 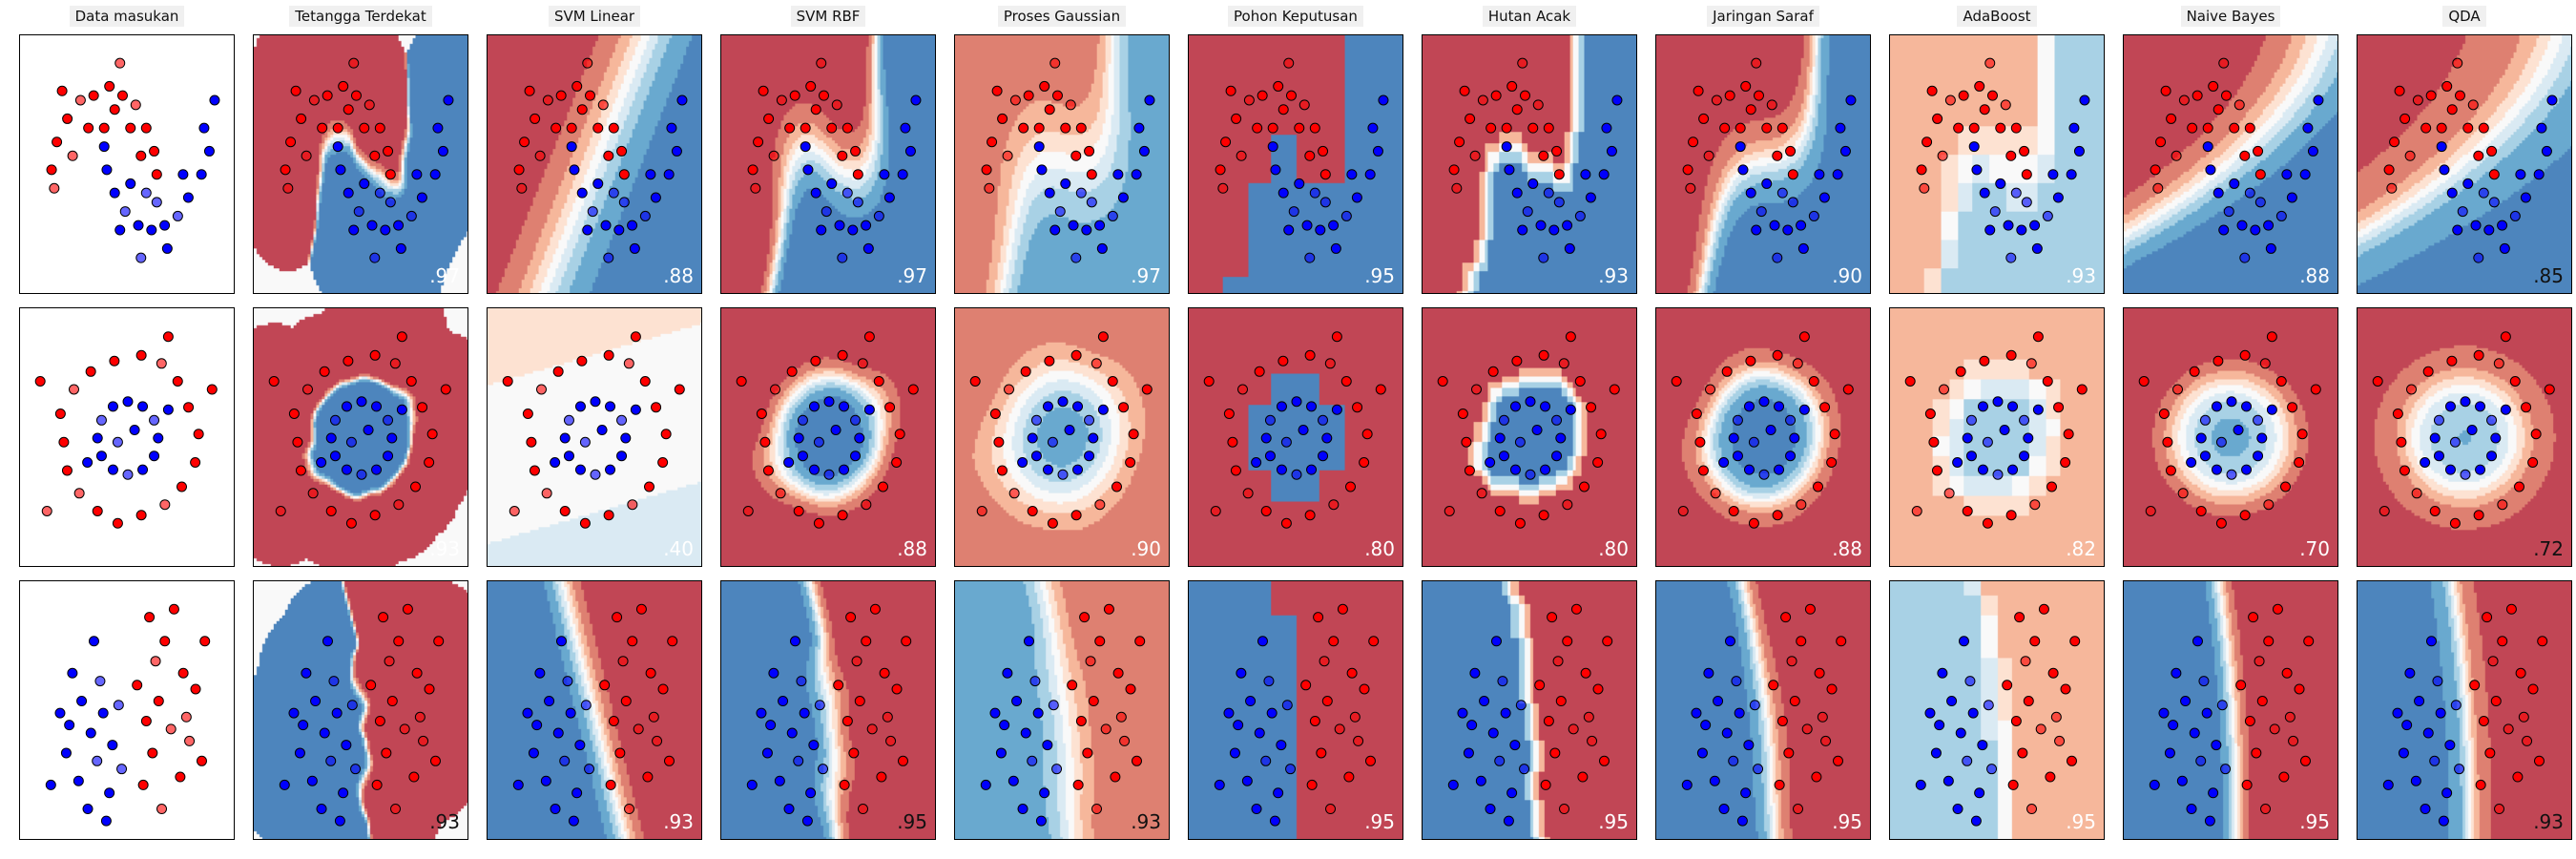 What do you see at coordinates (127, 16) in the screenshot?
I see `column-title-text: Data masukan` at bounding box center [127, 16].